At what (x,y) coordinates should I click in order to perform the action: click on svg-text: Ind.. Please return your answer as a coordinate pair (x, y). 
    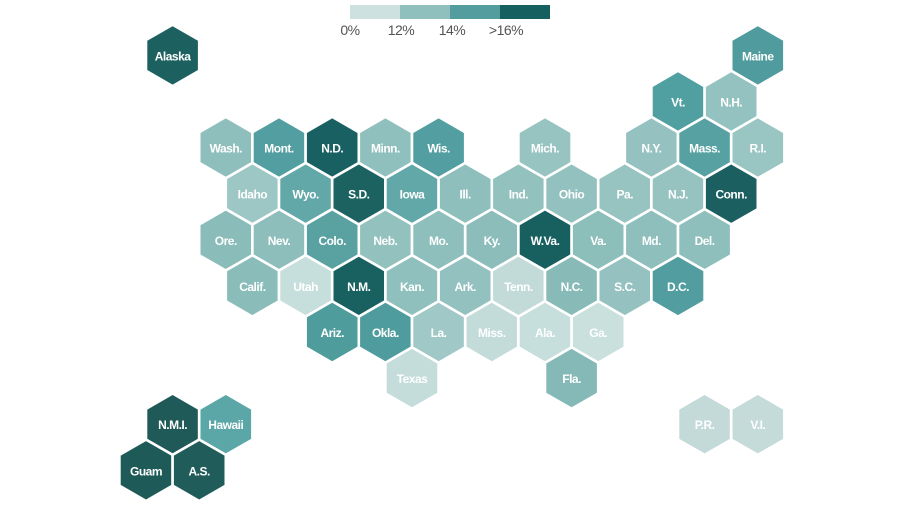
    Looking at the image, I should click on (518, 195).